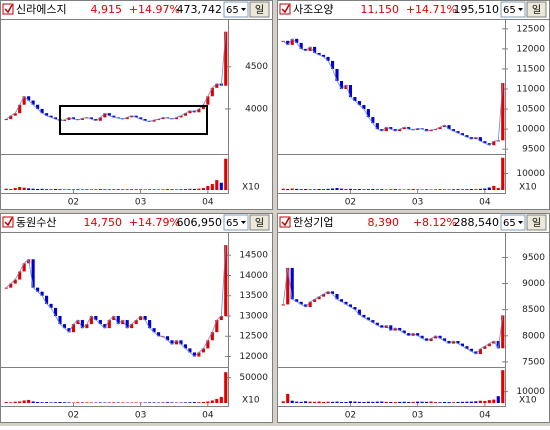 This screenshot has height=430, width=550. I want to click on y-tick-label: 12500, so click(253, 337).